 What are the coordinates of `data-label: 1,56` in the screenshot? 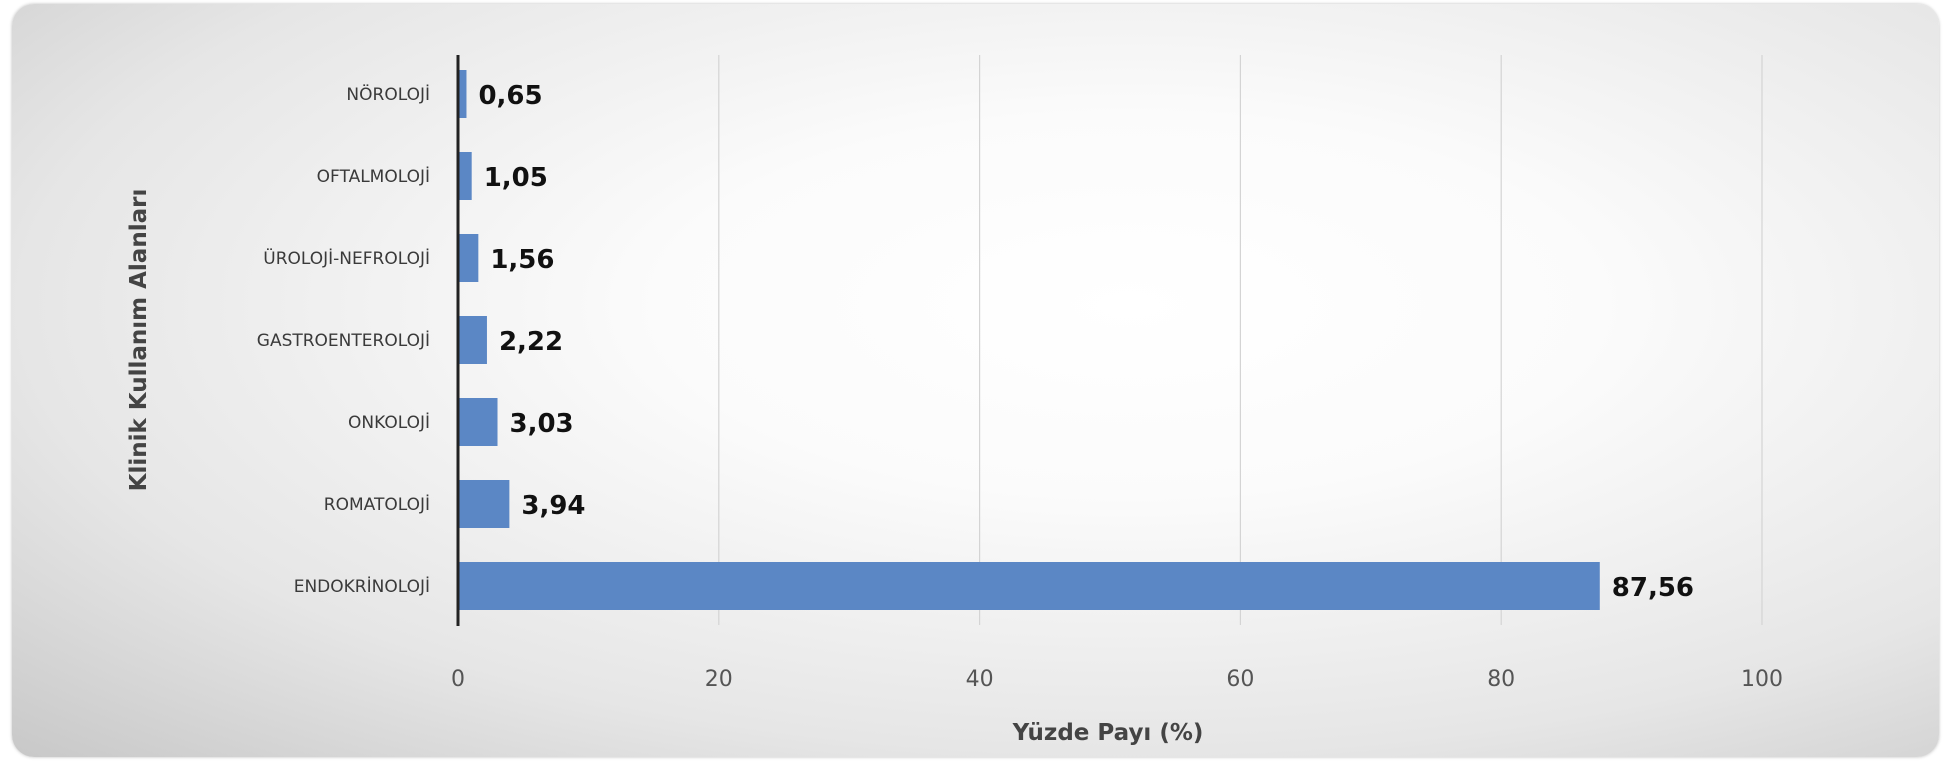 It's located at (522, 260).